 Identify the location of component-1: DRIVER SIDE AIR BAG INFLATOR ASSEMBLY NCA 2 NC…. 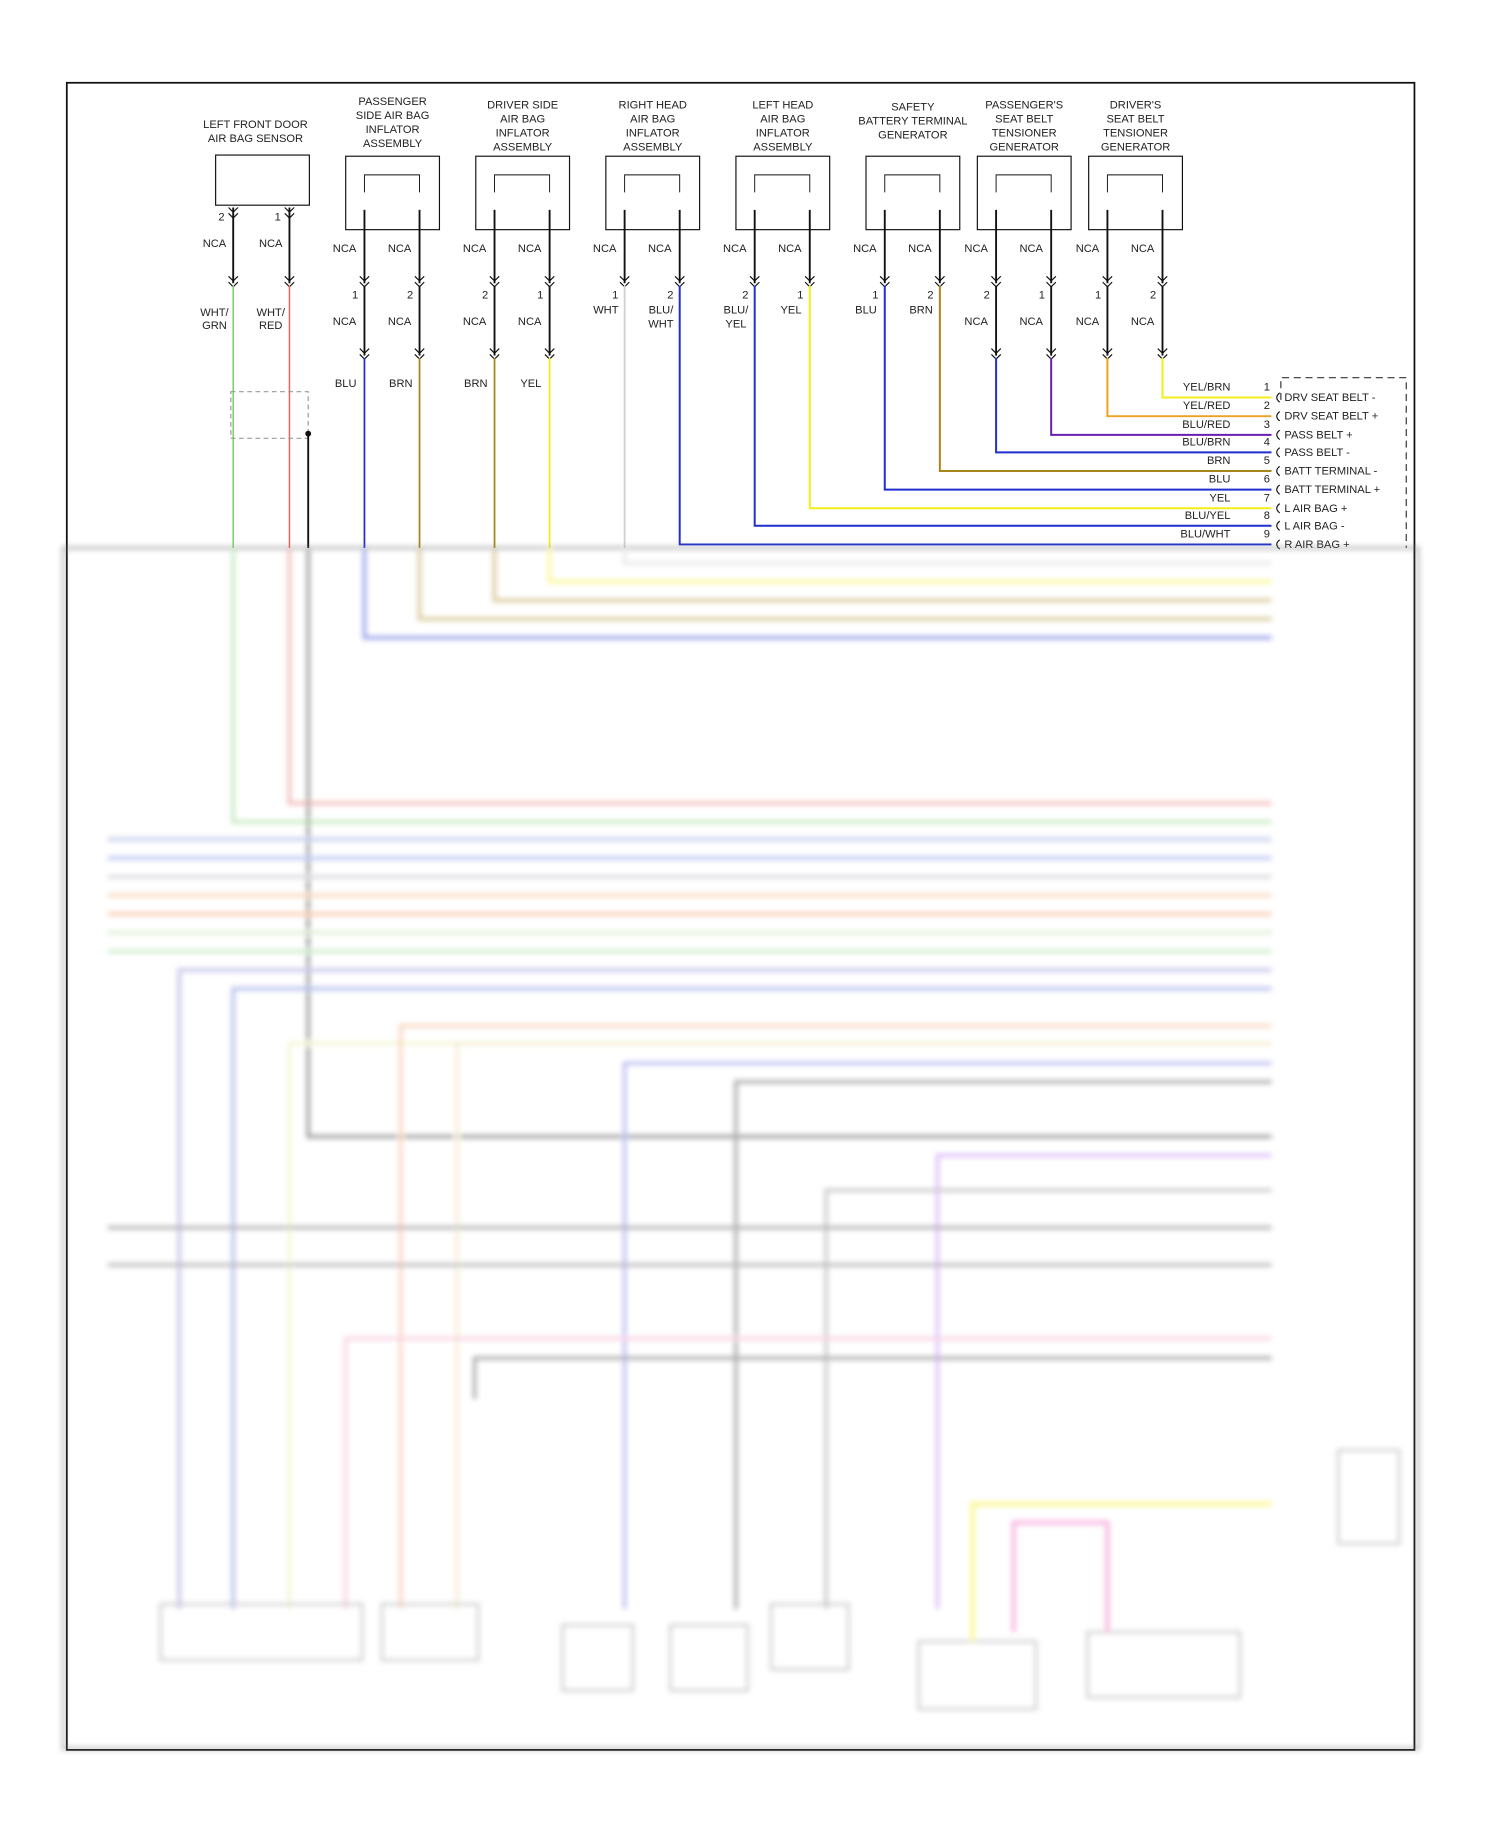
(517, 323).